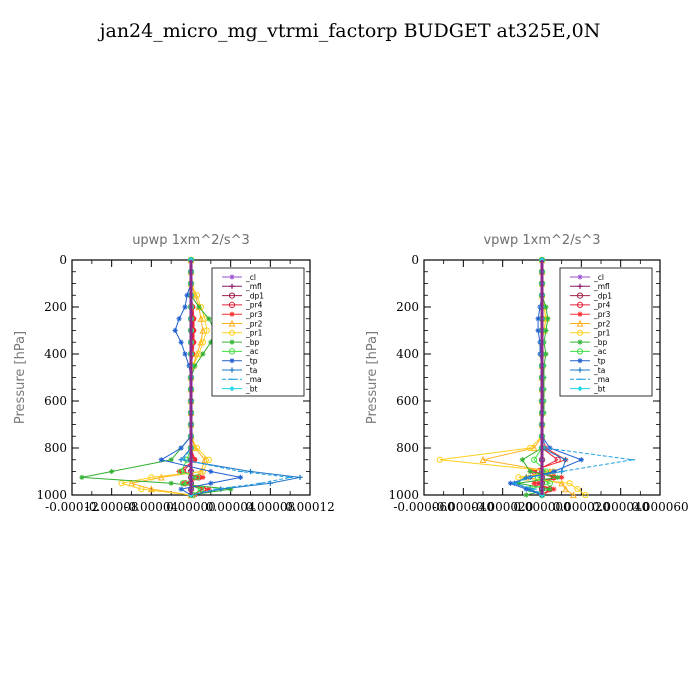 The image size is (700, 700). What do you see at coordinates (590, 379) in the screenshot?
I see `legend-entry: _ma` at bounding box center [590, 379].